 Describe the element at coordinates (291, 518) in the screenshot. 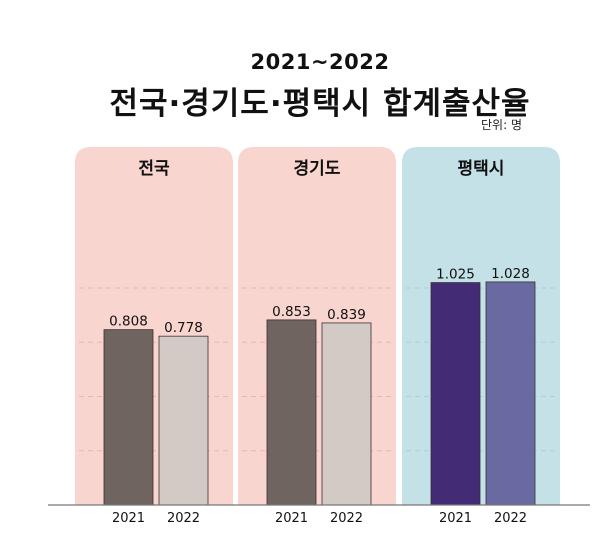

I see `year-label-gyeonggi-2021: 2021` at that location.